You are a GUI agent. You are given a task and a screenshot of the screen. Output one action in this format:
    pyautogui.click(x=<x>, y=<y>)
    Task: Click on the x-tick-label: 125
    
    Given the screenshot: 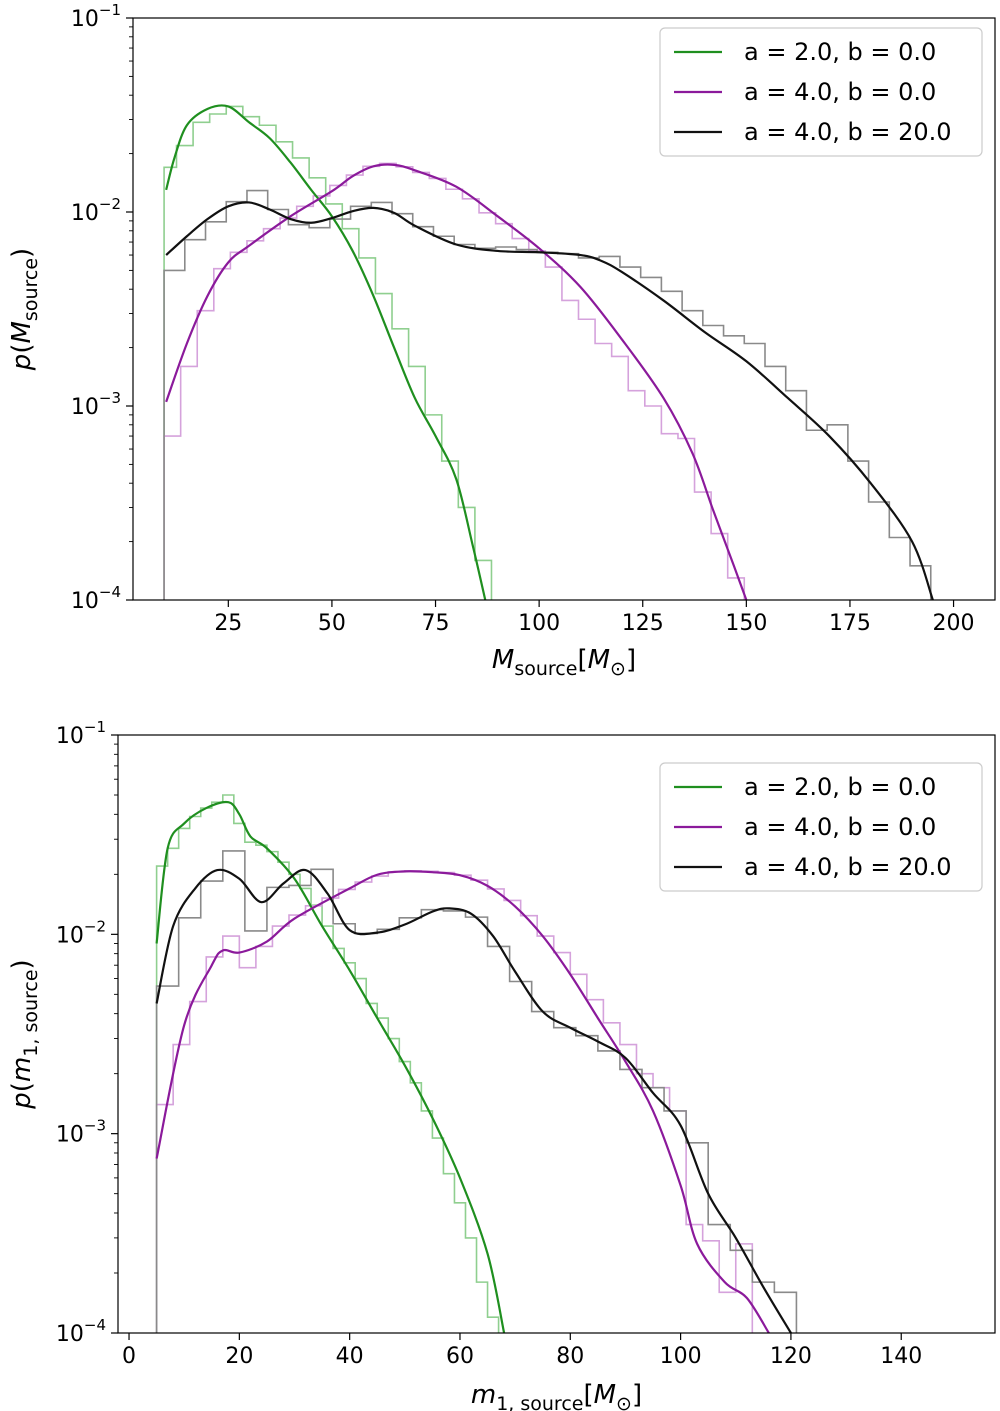 What is the action you would take?
    pyautogui.click(x=643, y=623)
    